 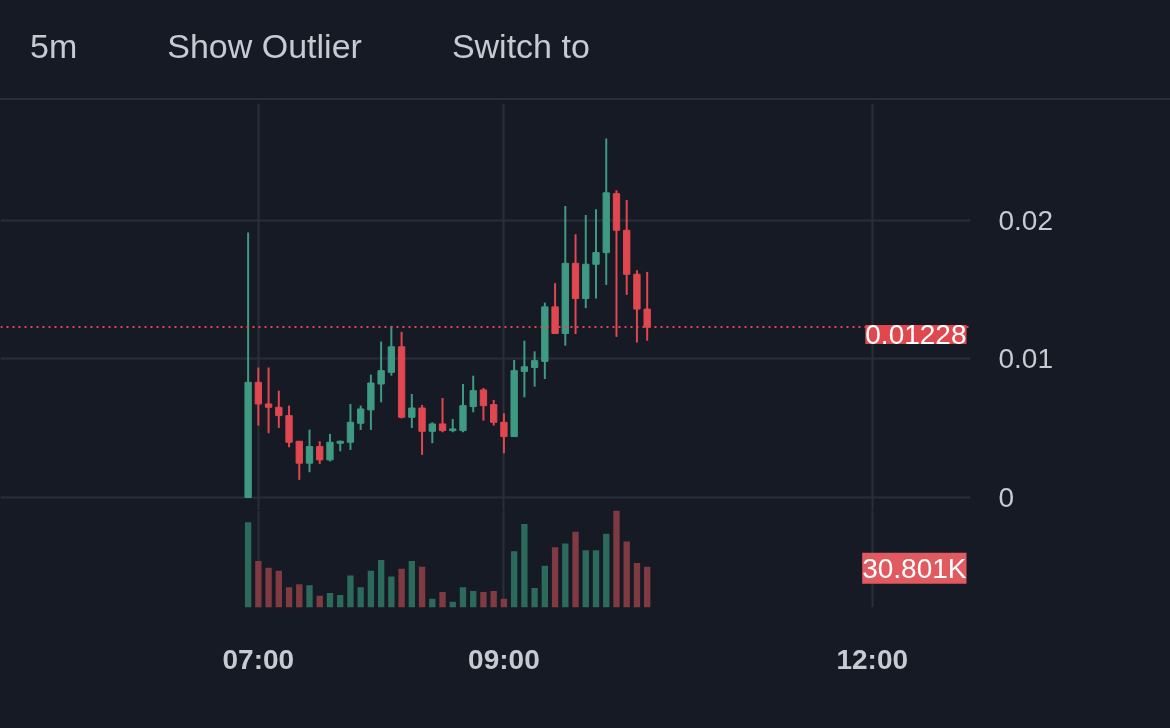 I want to click on y-tick-label: 0, so click(x=1006, y=497).